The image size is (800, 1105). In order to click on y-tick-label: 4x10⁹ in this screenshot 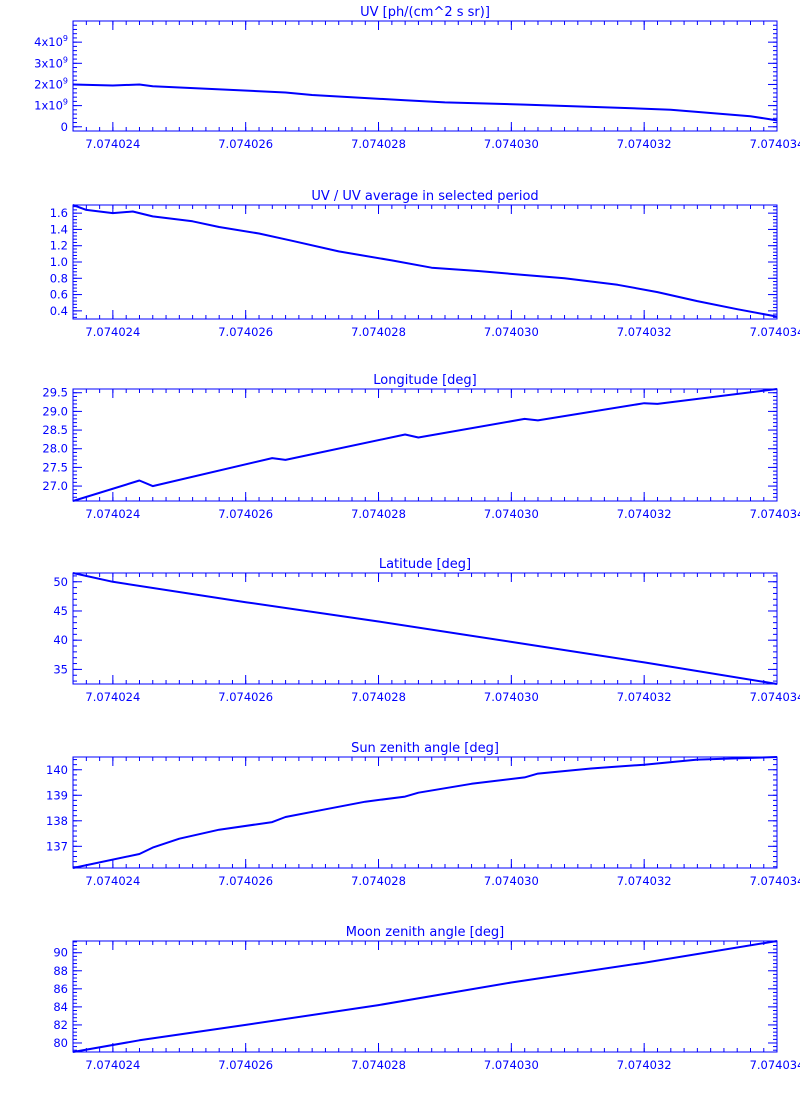, I will do `click(51, 41)`.